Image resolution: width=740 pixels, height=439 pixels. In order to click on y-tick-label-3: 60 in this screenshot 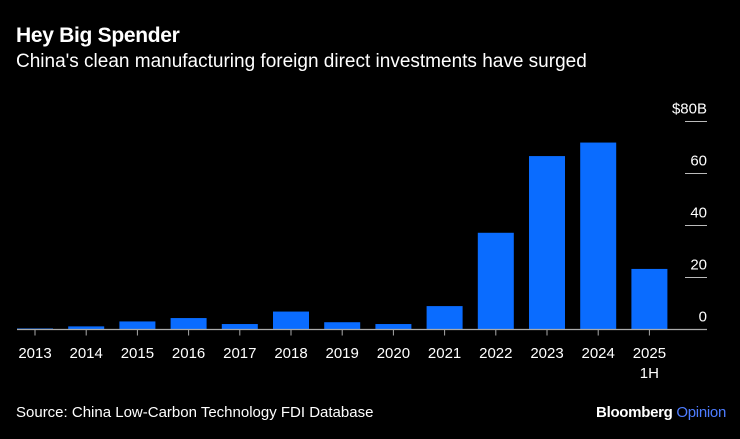, I will do `click(698, 161)`.